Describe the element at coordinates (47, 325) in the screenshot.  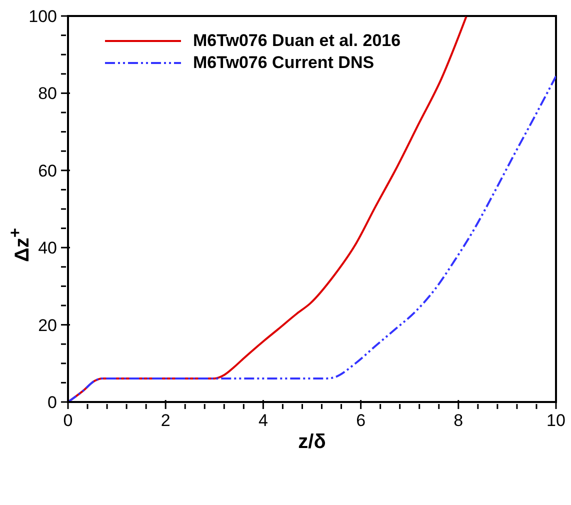
I see `y-tick-label: 20` at that location.